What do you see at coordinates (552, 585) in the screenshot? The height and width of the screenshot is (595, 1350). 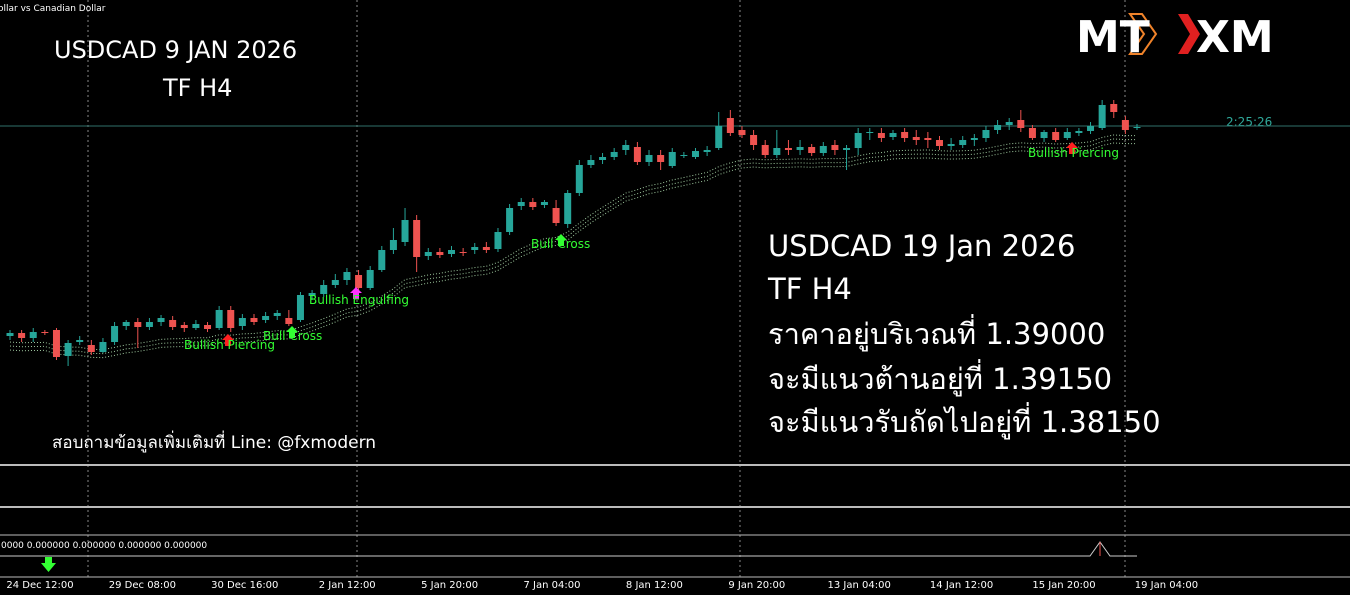 I see `x-tick-label: 7 Jan 04:00` at bounding box center [552, 585].